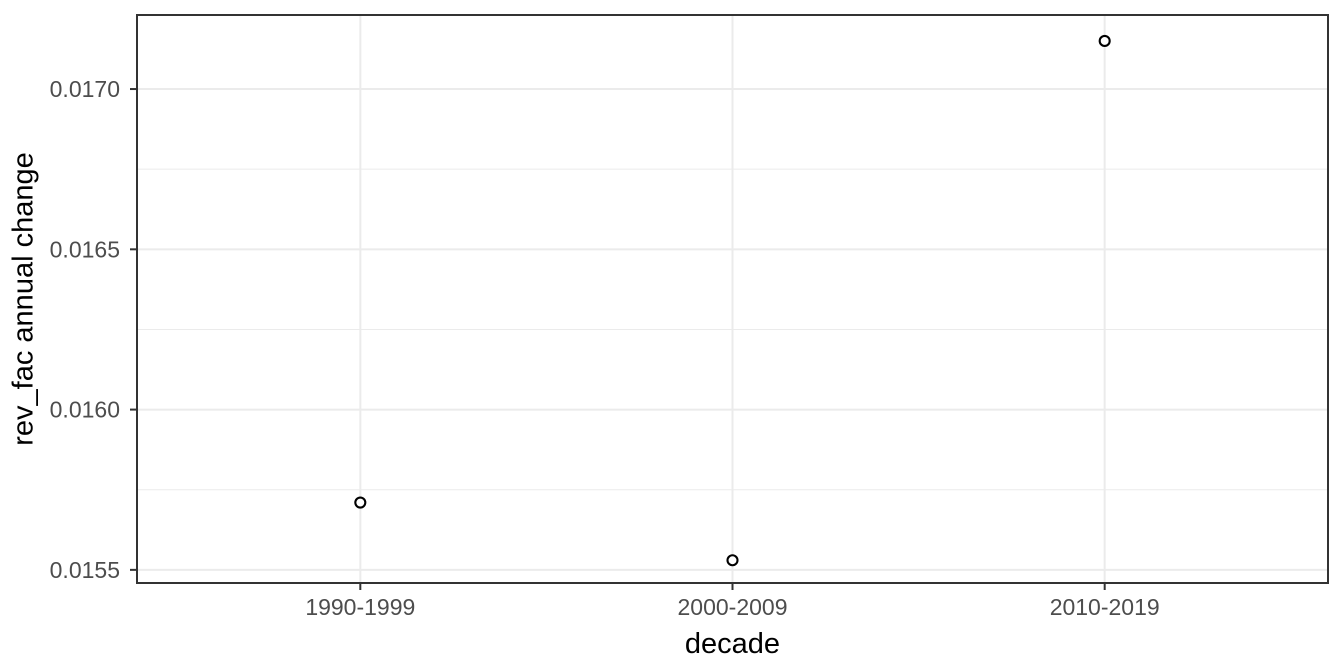 The image size is (1344, 672). Describe the element at coordinates (85, 89) in the screenshot. I see `y-tick-label: 0.0170` at that location.